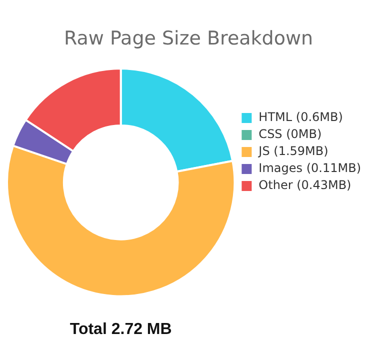 This screenshot has width=375, height=348. What do you see at coordinates (189, 38) in the screenshot?
I see `chart-title: Raw Page Size Breakdown` at bounding box center [189, 38].